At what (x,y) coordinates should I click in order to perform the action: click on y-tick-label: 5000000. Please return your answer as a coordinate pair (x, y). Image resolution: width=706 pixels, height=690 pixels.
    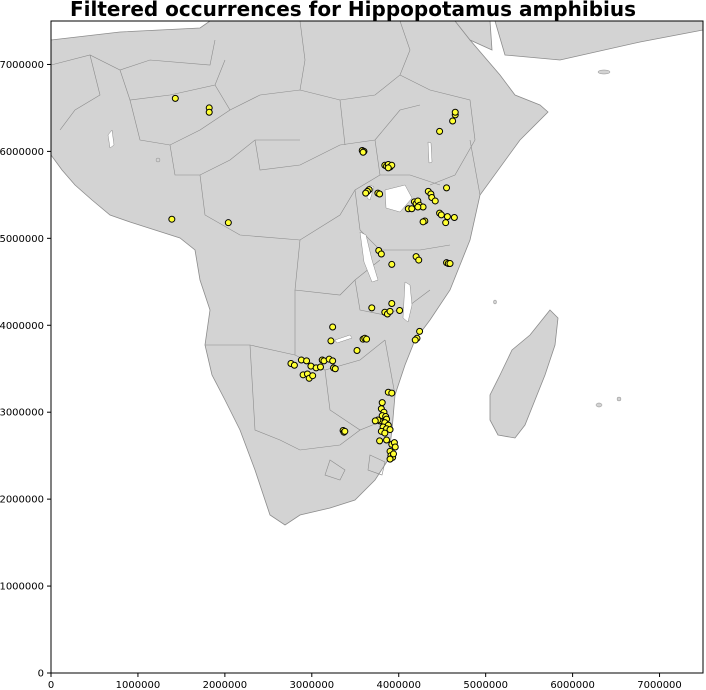
    Looking at the image, I should click on (22, 239).